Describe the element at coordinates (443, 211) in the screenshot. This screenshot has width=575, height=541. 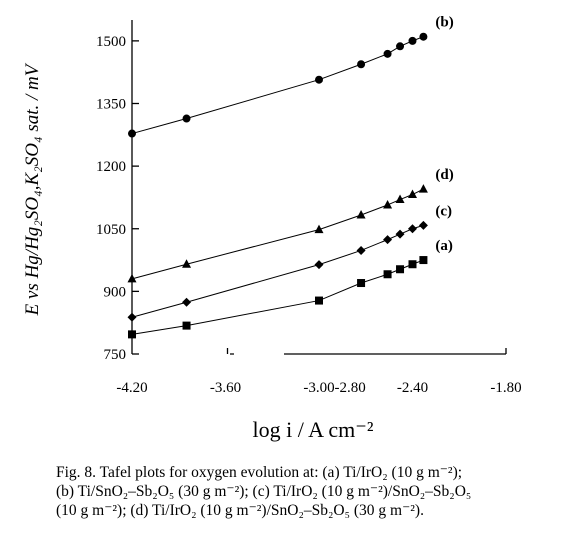
I see `series-label: (c)` at that location.